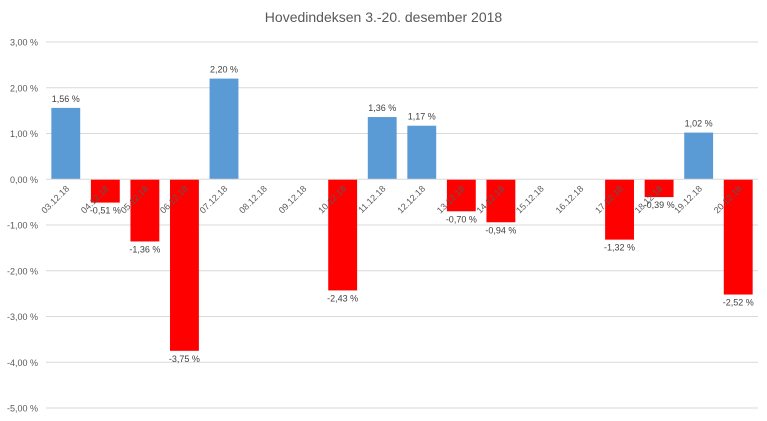 The image size is (767, 421). Describe the element at coordinates (411, 200) in the screenshot. I see `x-tick-label: 12.12.18` at that location.